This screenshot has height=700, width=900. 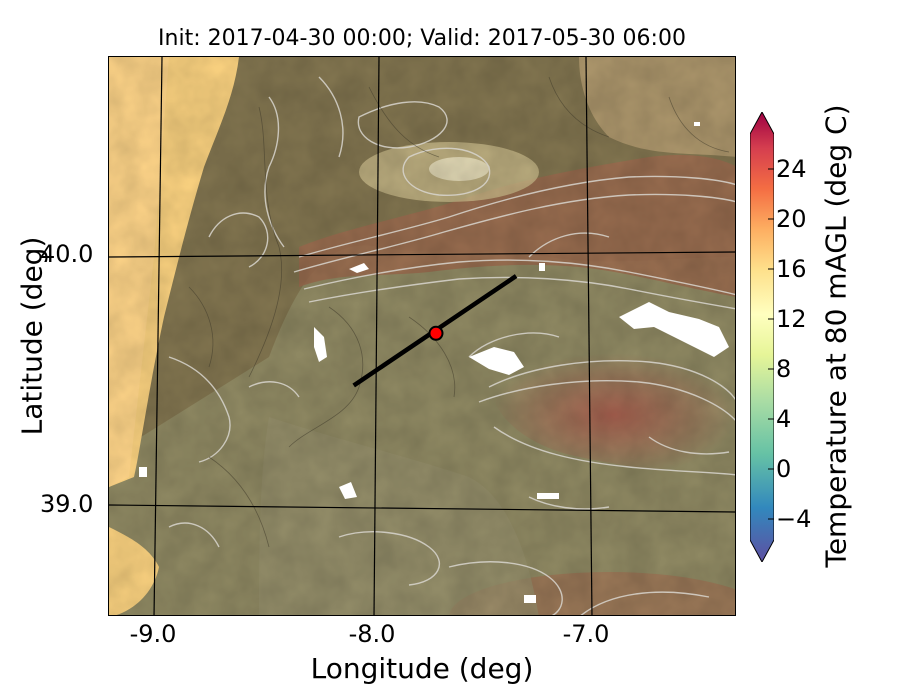 I want to click on colorbar, so click(x=762, y=337).